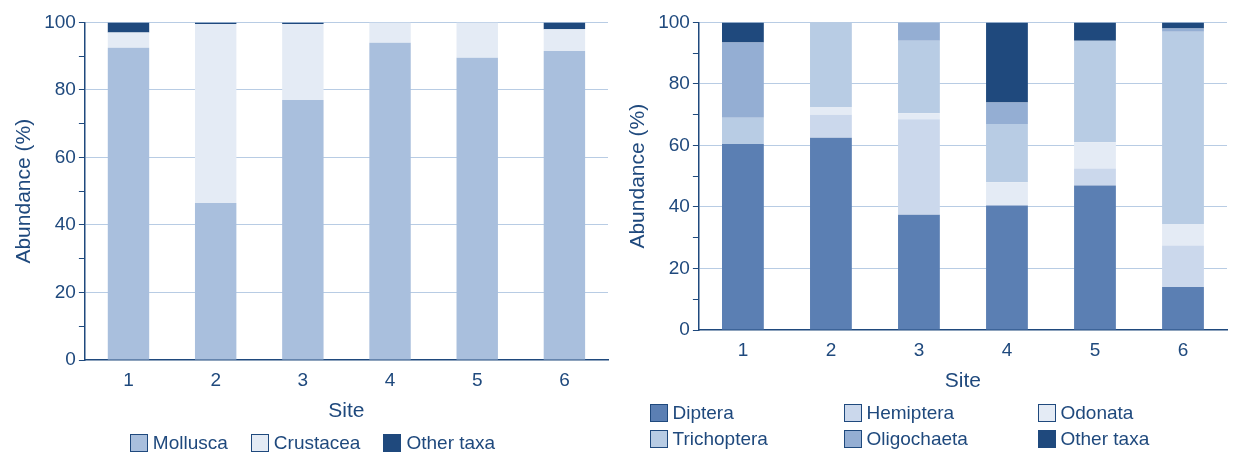  Describe the element at coordinates (190, 443) in the screenshot. I see `legend-label: Mollusca` at that location.